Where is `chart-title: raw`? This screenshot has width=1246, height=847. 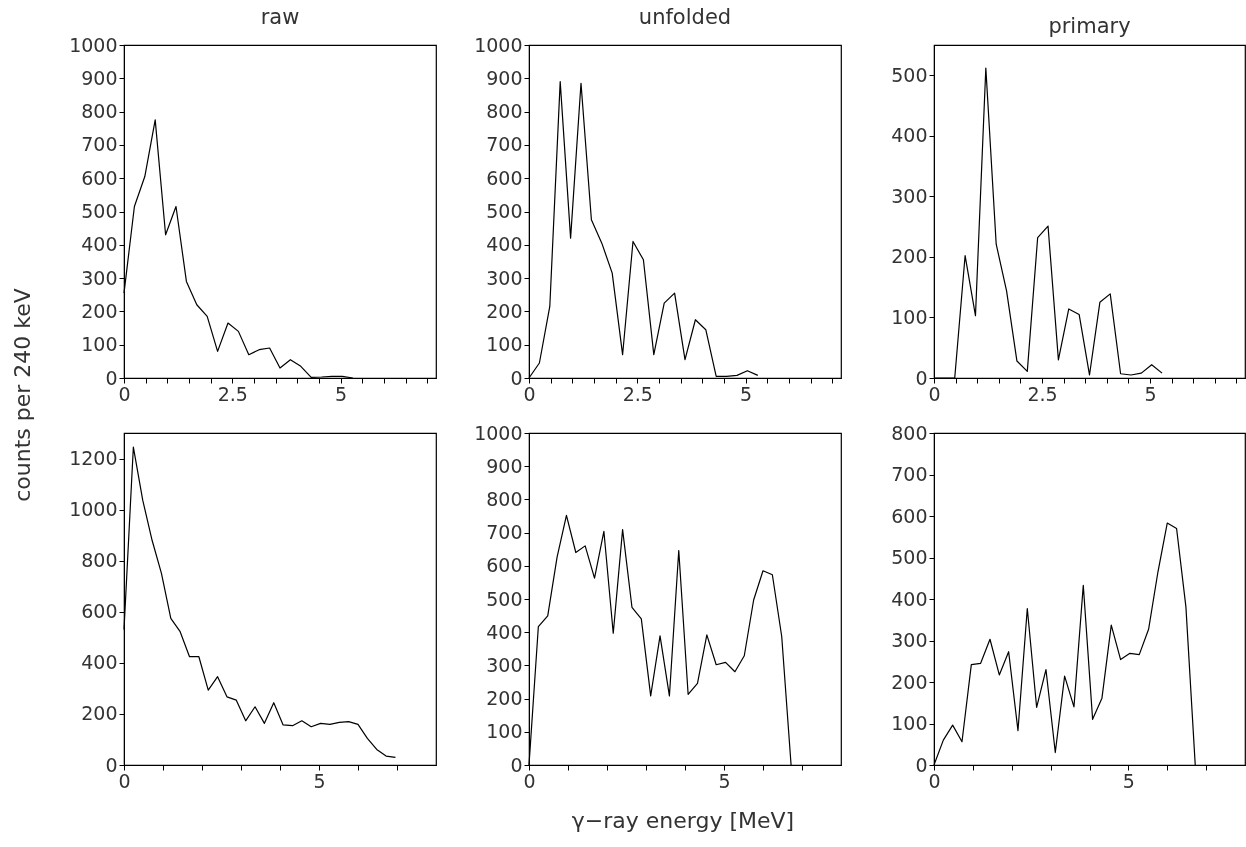 chart-title: raw is located at coordinates (280, 17).